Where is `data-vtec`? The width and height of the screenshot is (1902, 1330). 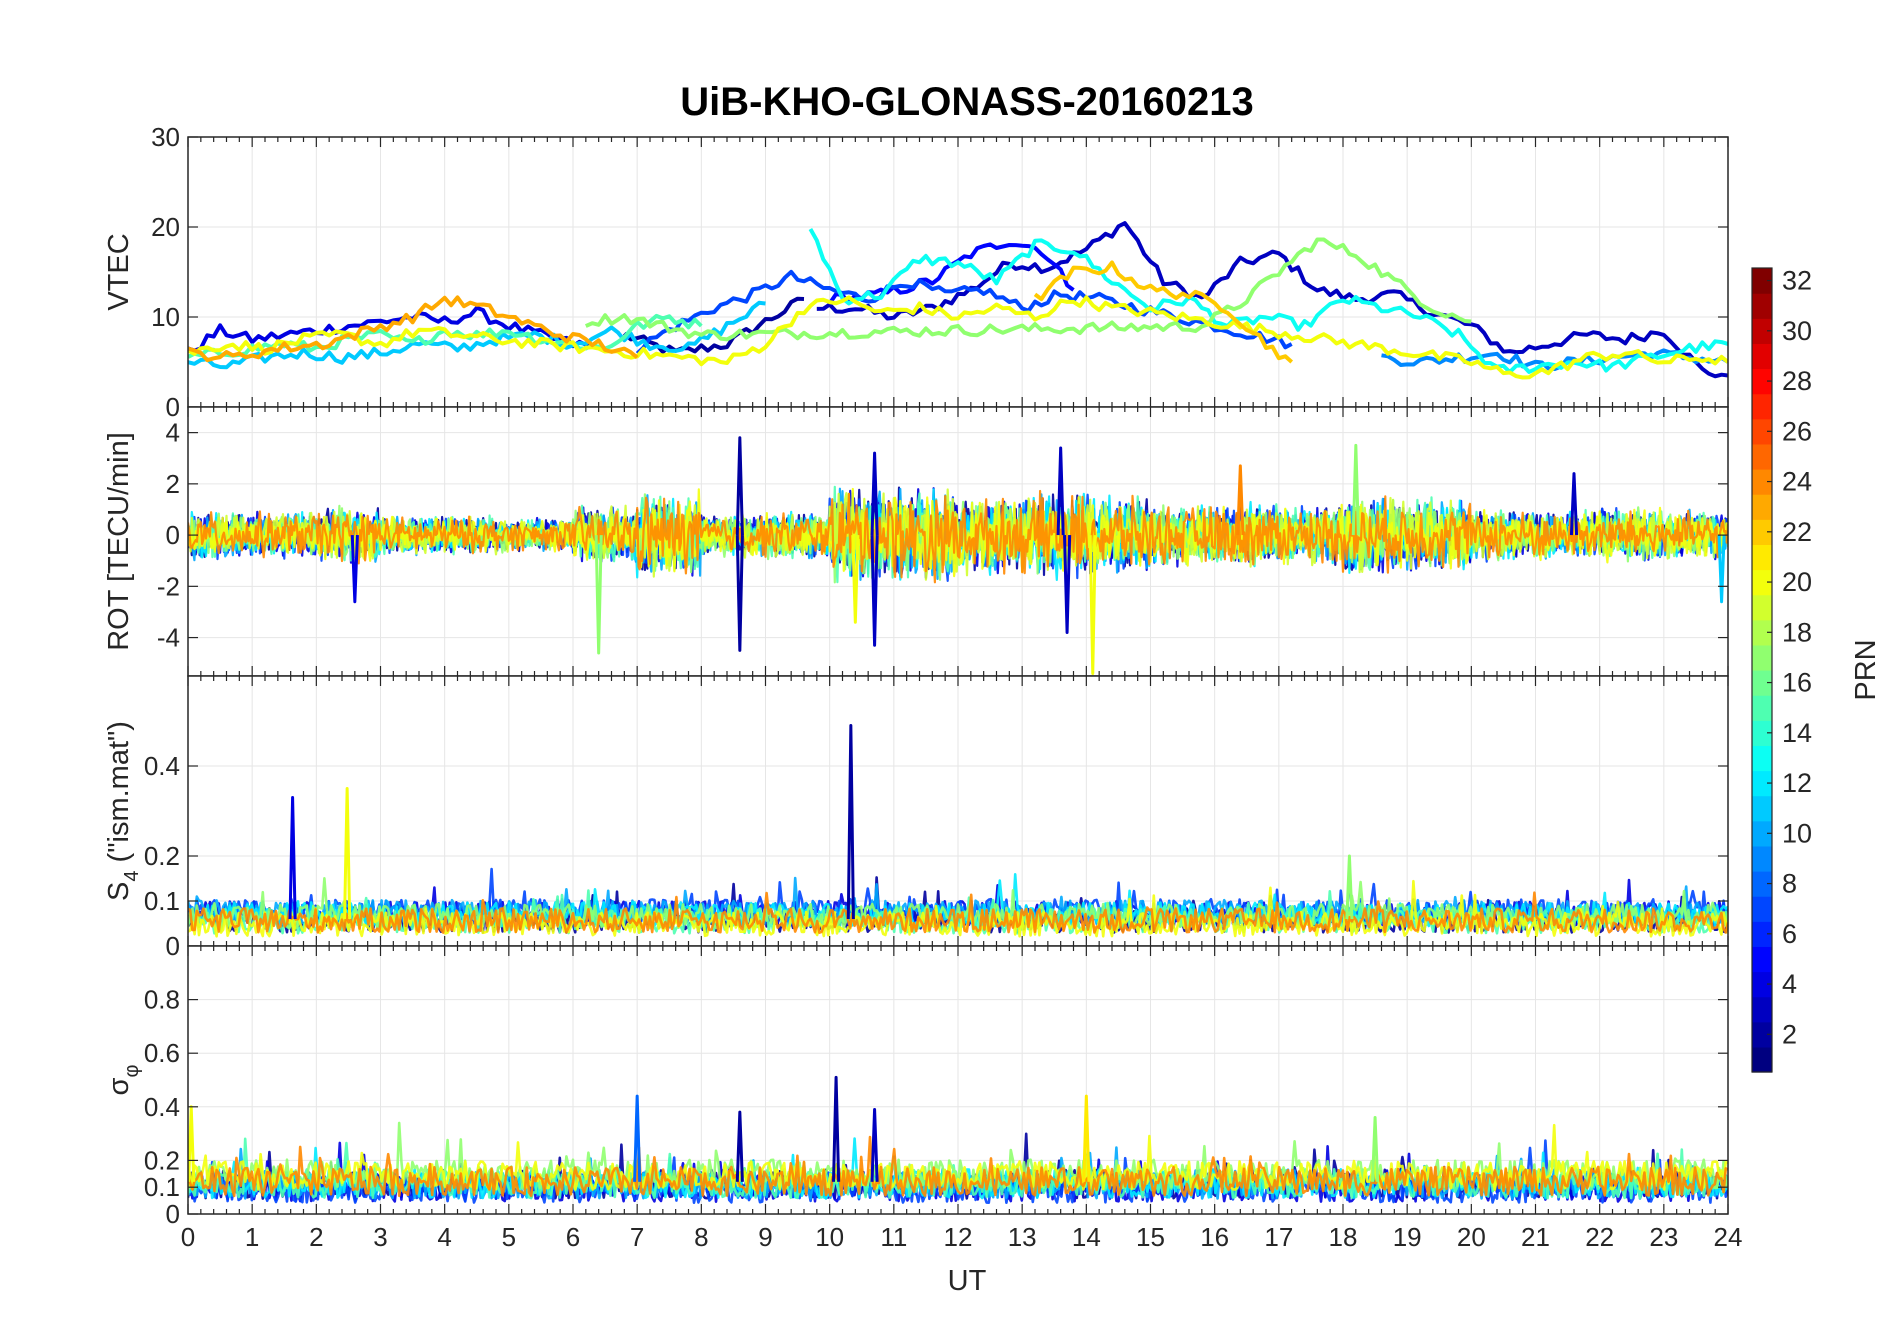
data-vtec is located at coordinates (958, 300).